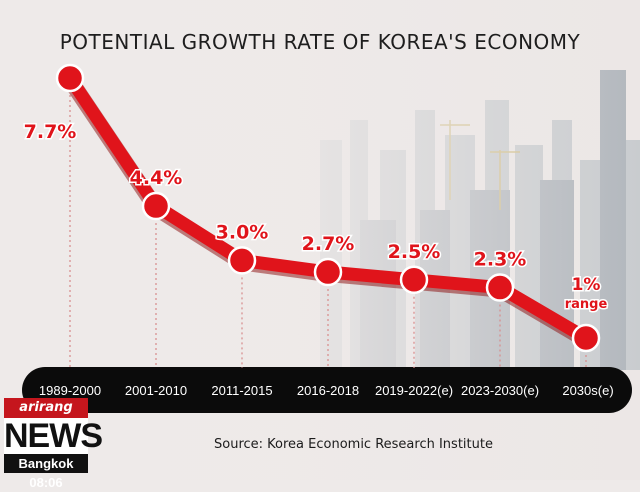 This screenshot has width=640, height=492. I want to click on data-label: 2.5%, so click(414, 252).